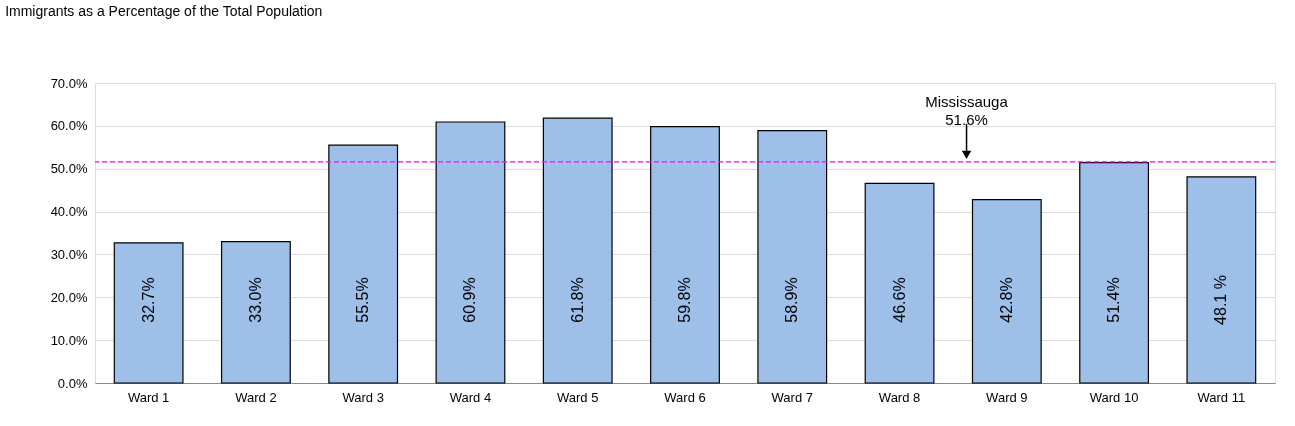 The height and width of the screenshot is (426, 1295). I want to click on data-label: 46.6%, so click(899, 300).